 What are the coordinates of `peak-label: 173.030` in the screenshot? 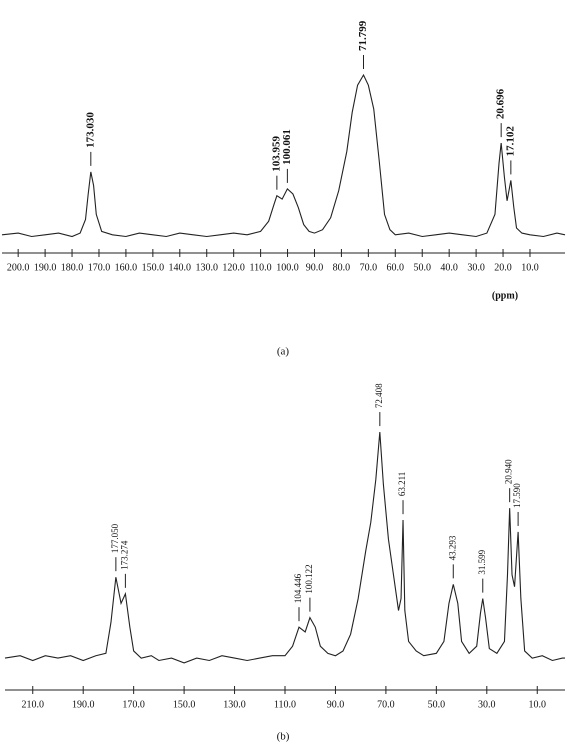 It's located at (90, 130).